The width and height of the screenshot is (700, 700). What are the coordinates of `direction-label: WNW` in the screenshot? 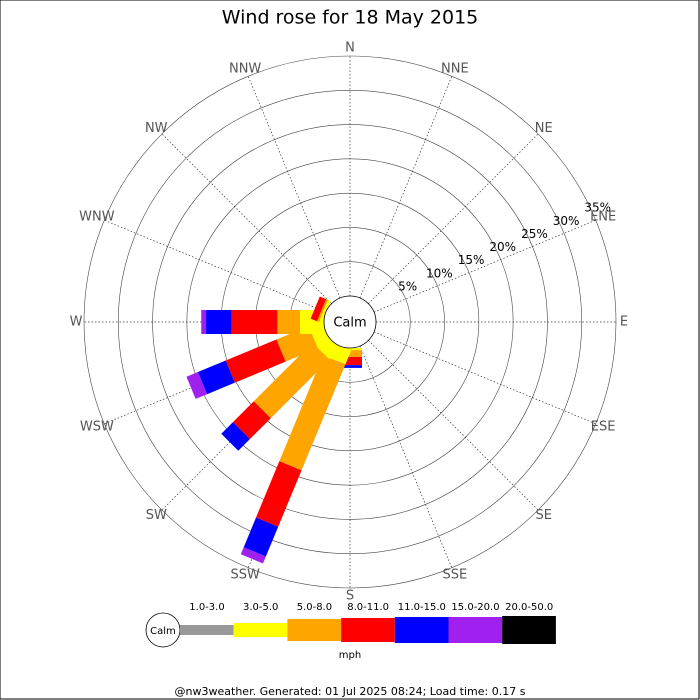 It's located at (97, 217).